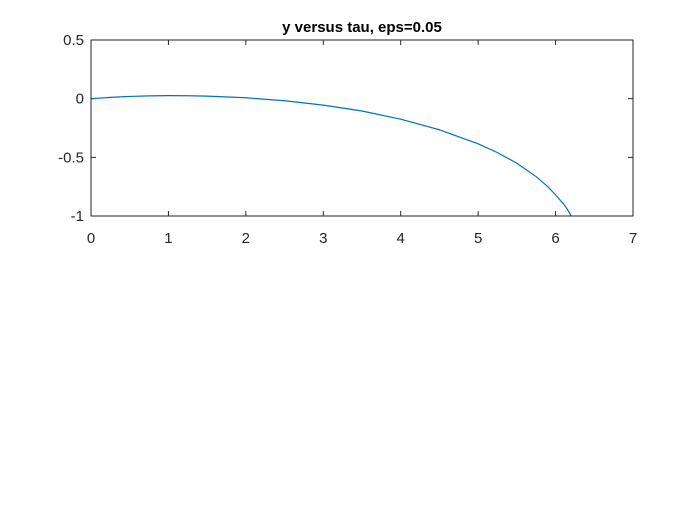 This screenshot has width=700, height=525. What do you see at coordinates (77, 216) in the screenshot?
I see `y-tick-label: -1` at bounding box center [77, 216].